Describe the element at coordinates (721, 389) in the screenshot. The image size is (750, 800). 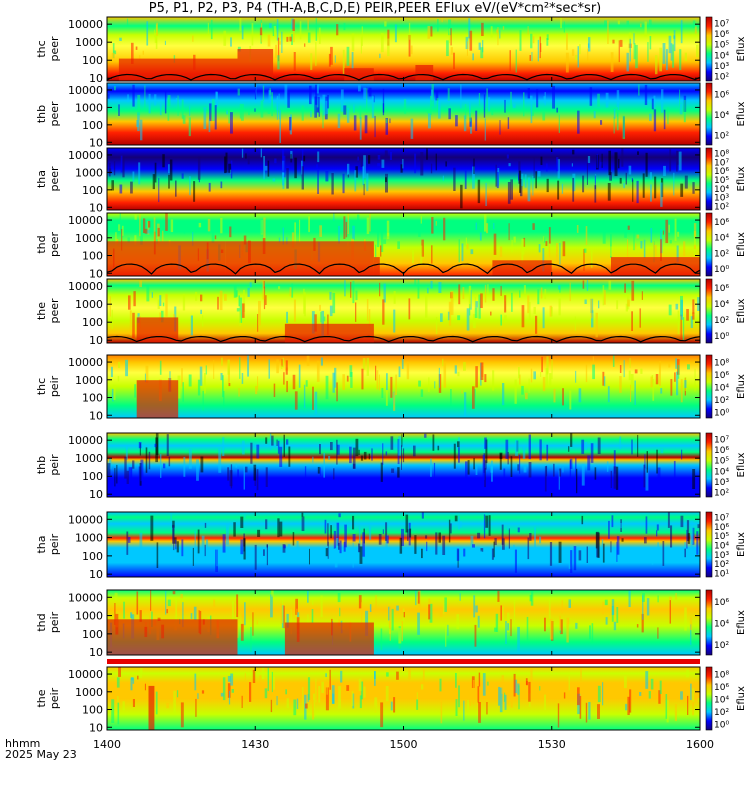
I see `colorbar-tick-label: 10⁴` at that location.